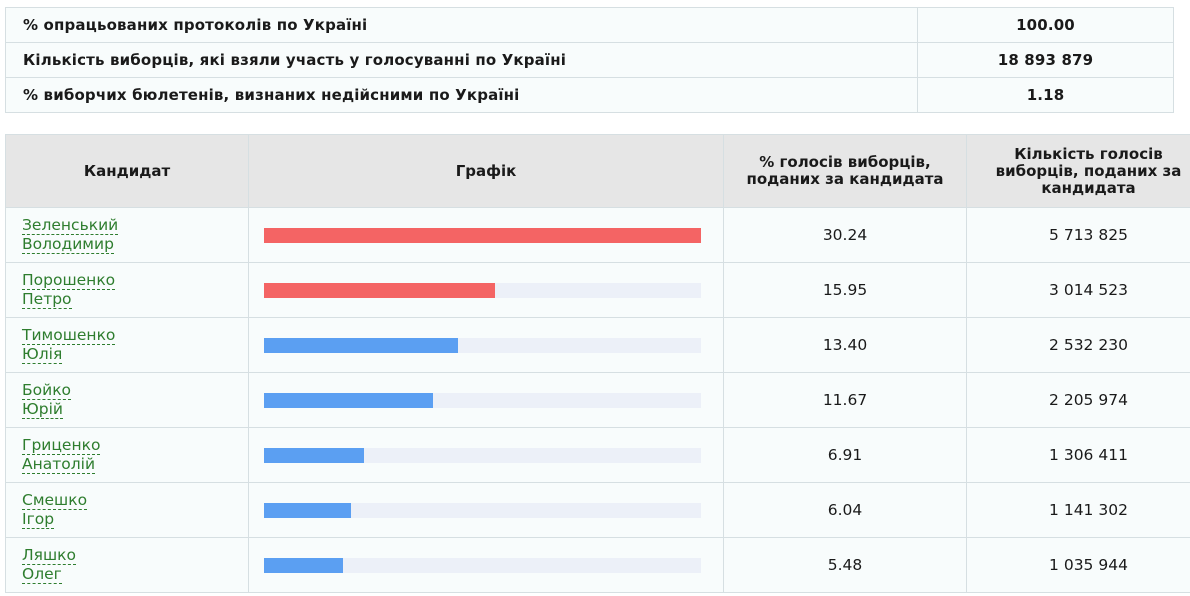 This screenshot has width=1190, height=596. Describe the element at coordinates (127, 510) in the screenshot. I see `candidate-cell: Смешко Ігор` at that location.